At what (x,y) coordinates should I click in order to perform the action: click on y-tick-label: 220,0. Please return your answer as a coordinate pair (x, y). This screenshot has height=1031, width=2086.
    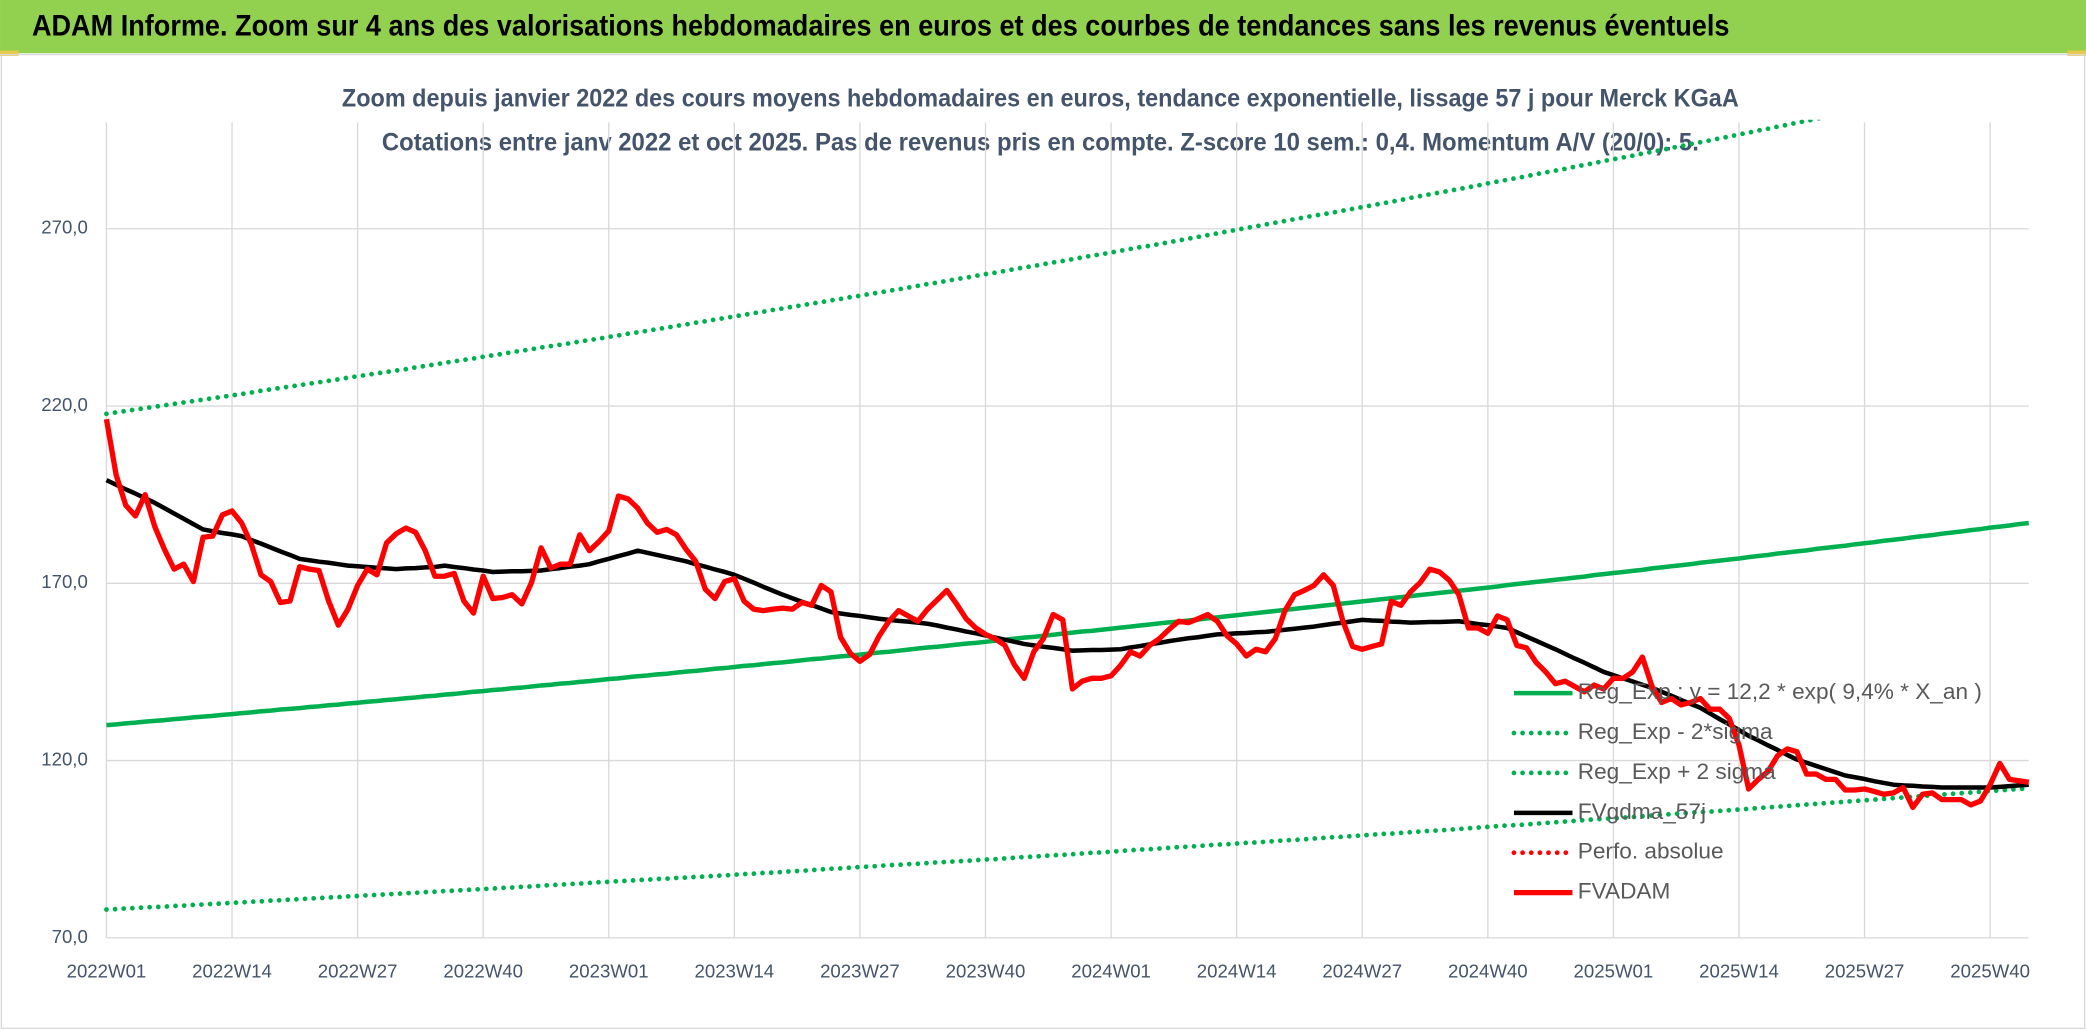
    Looking at the image, I should click on (64, 404).